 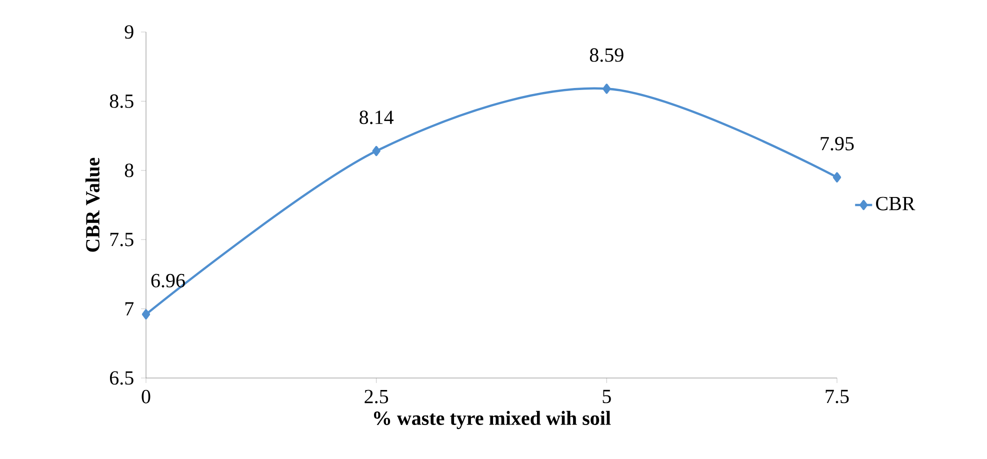 I want to click on data-label: 7.95, so click(x=837, y=143).